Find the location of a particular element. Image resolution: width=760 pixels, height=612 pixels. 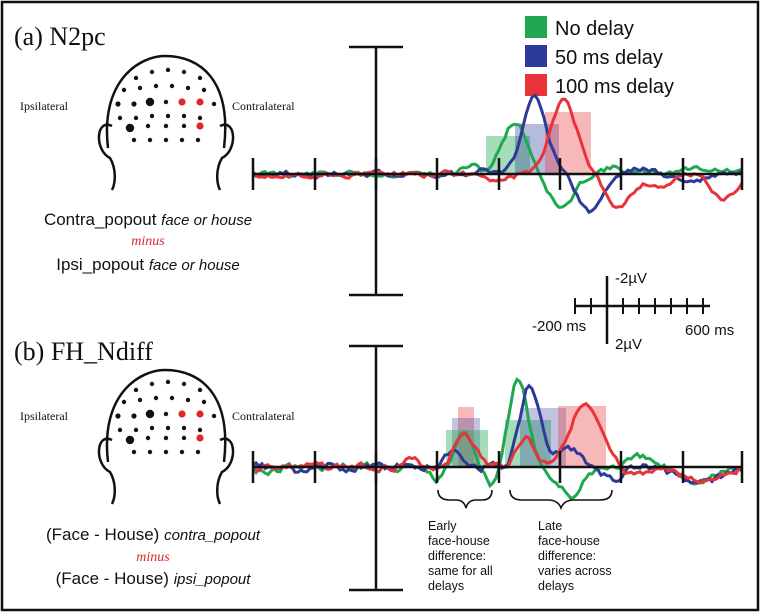

scale-bar: -2µV 2µV -200 ms 600 ms is located at coordinates (633, 311).